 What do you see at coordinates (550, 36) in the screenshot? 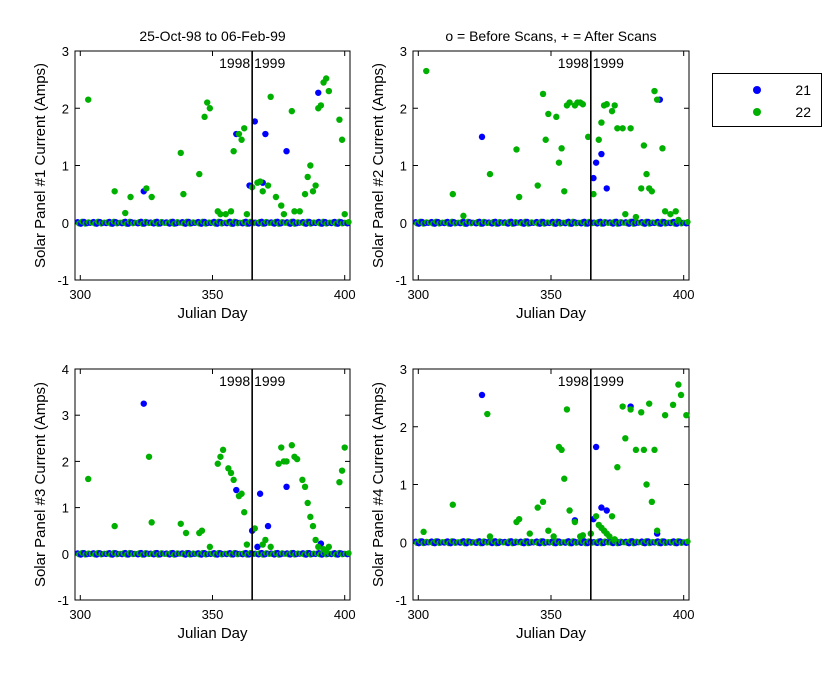
I see `subplot-title: o = Before Scans, + = After Scans` at bounding box center [550, 36].